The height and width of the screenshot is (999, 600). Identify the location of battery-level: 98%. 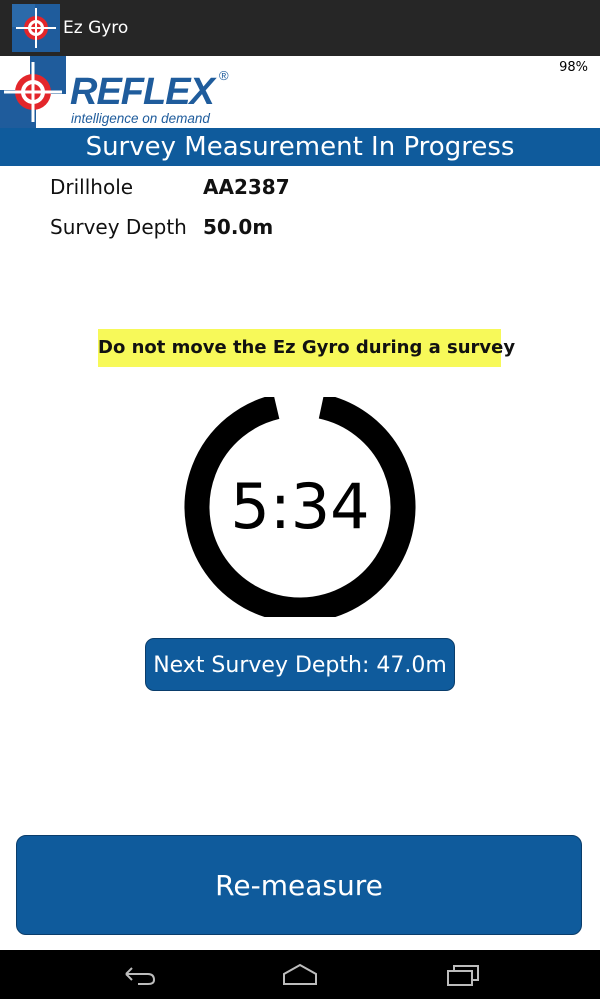
(573, 67).